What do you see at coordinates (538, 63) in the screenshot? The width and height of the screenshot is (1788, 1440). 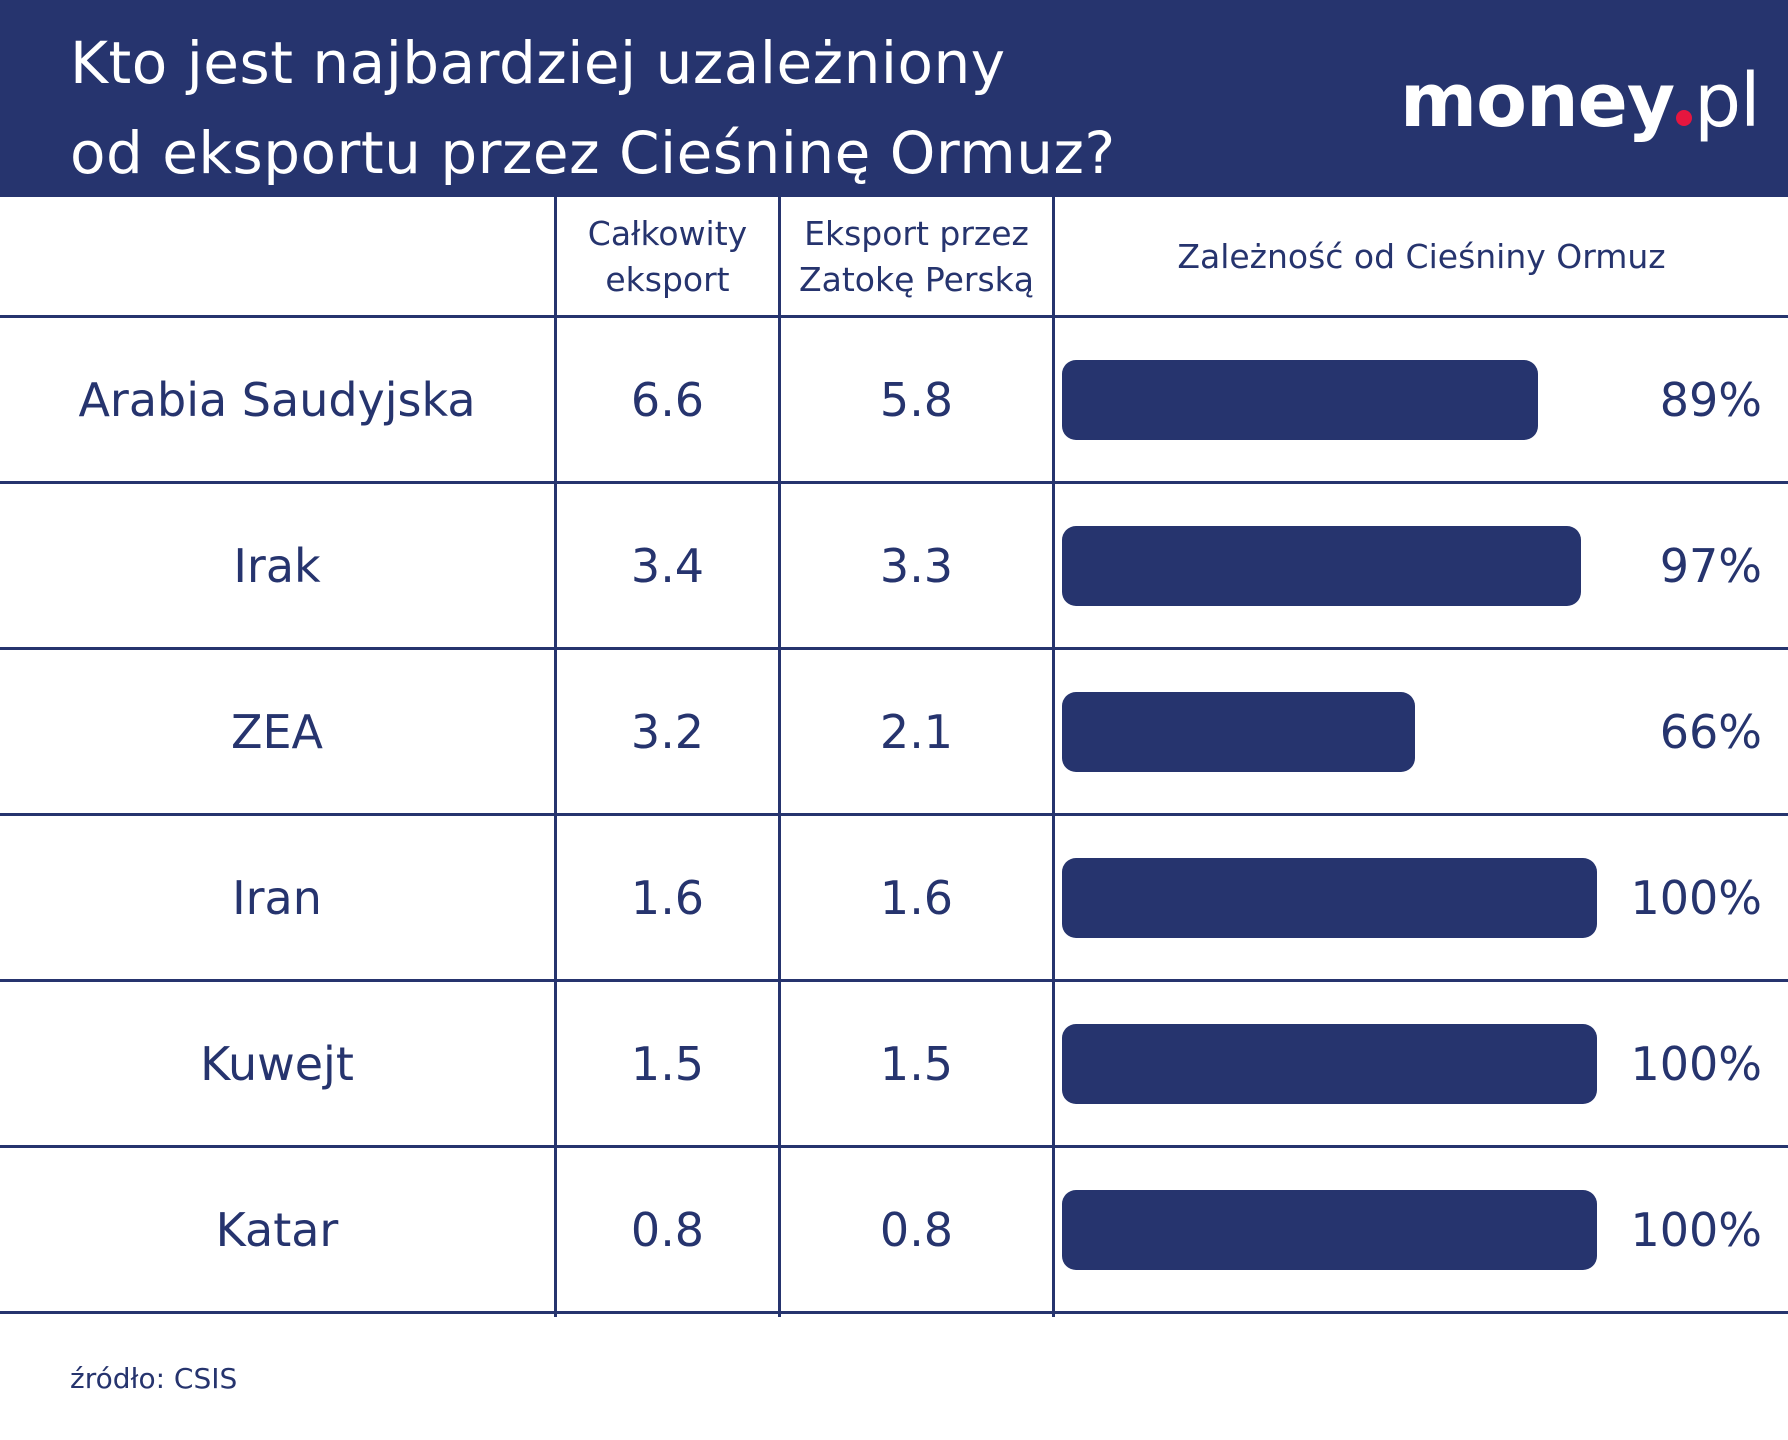 I see `title-line-1: Kto jest najbardziej uzależniony` at bounding box center [538, 63].